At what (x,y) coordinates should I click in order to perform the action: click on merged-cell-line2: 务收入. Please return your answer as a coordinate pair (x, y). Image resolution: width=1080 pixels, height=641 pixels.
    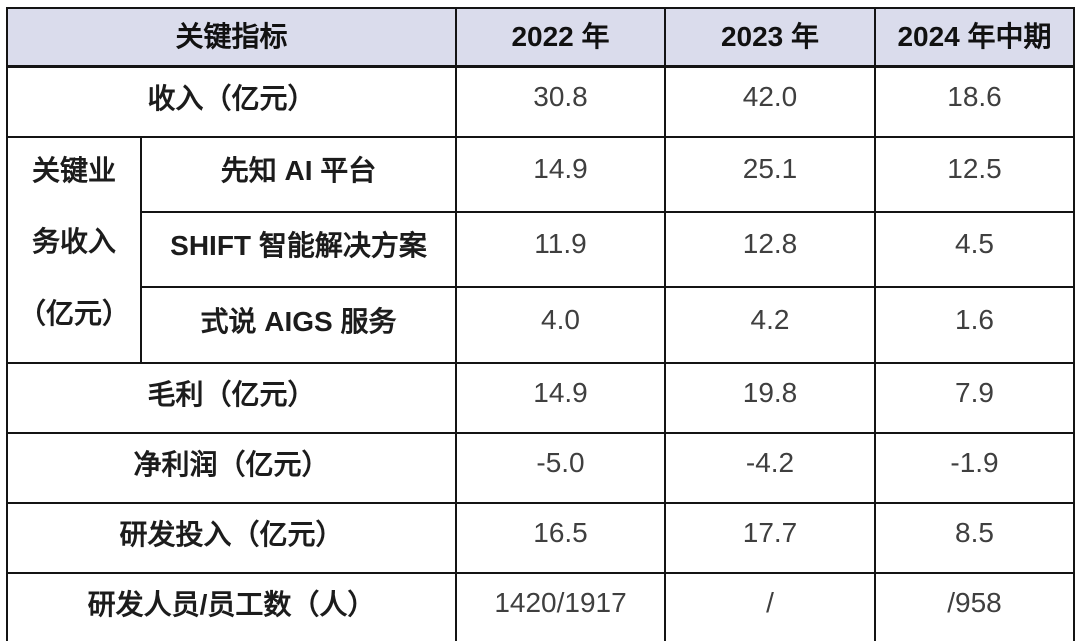
    Looking at the image, I should click on (73, 242).